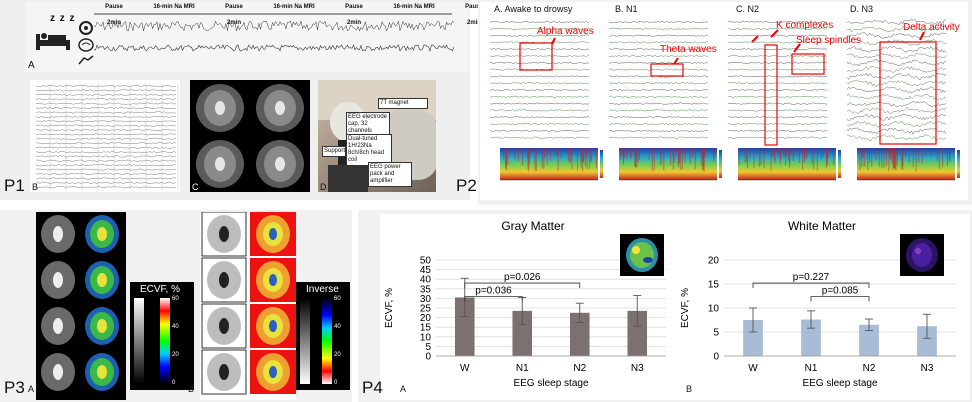  I want to click on y-tick-label: 35, so click(426, 289).